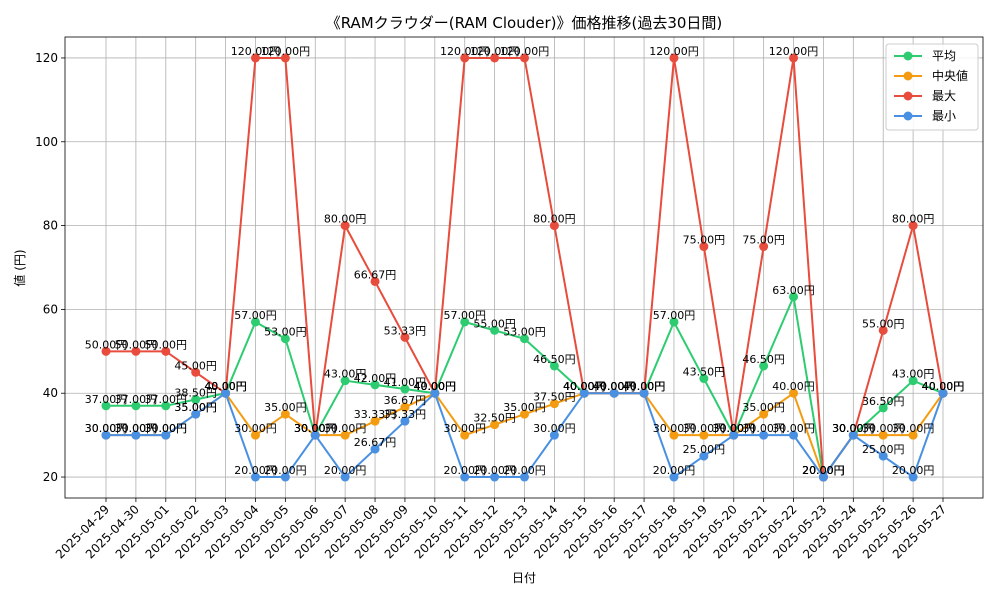  I want to click on legend-marker, so click(908, 56).